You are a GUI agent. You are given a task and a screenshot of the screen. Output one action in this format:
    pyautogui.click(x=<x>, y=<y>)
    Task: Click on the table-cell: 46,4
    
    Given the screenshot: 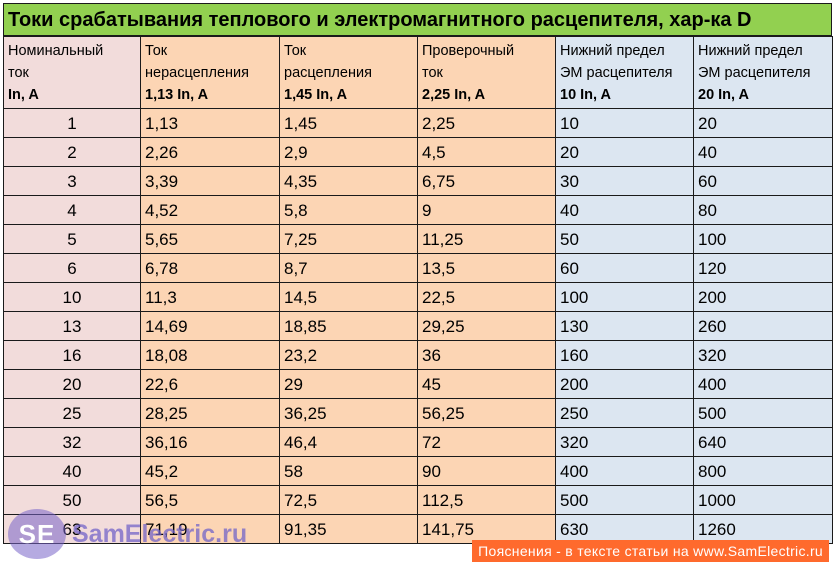 What is the action you would take?
    pyautogui.click(x=348, y=442)
    